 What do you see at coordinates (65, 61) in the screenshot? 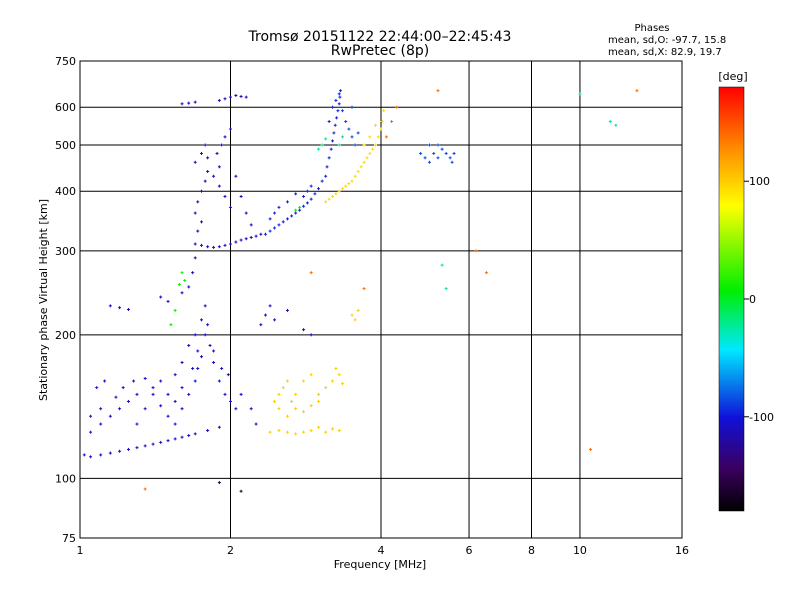
I see `y-tick-label: 750` at bounding box center [65, 61].